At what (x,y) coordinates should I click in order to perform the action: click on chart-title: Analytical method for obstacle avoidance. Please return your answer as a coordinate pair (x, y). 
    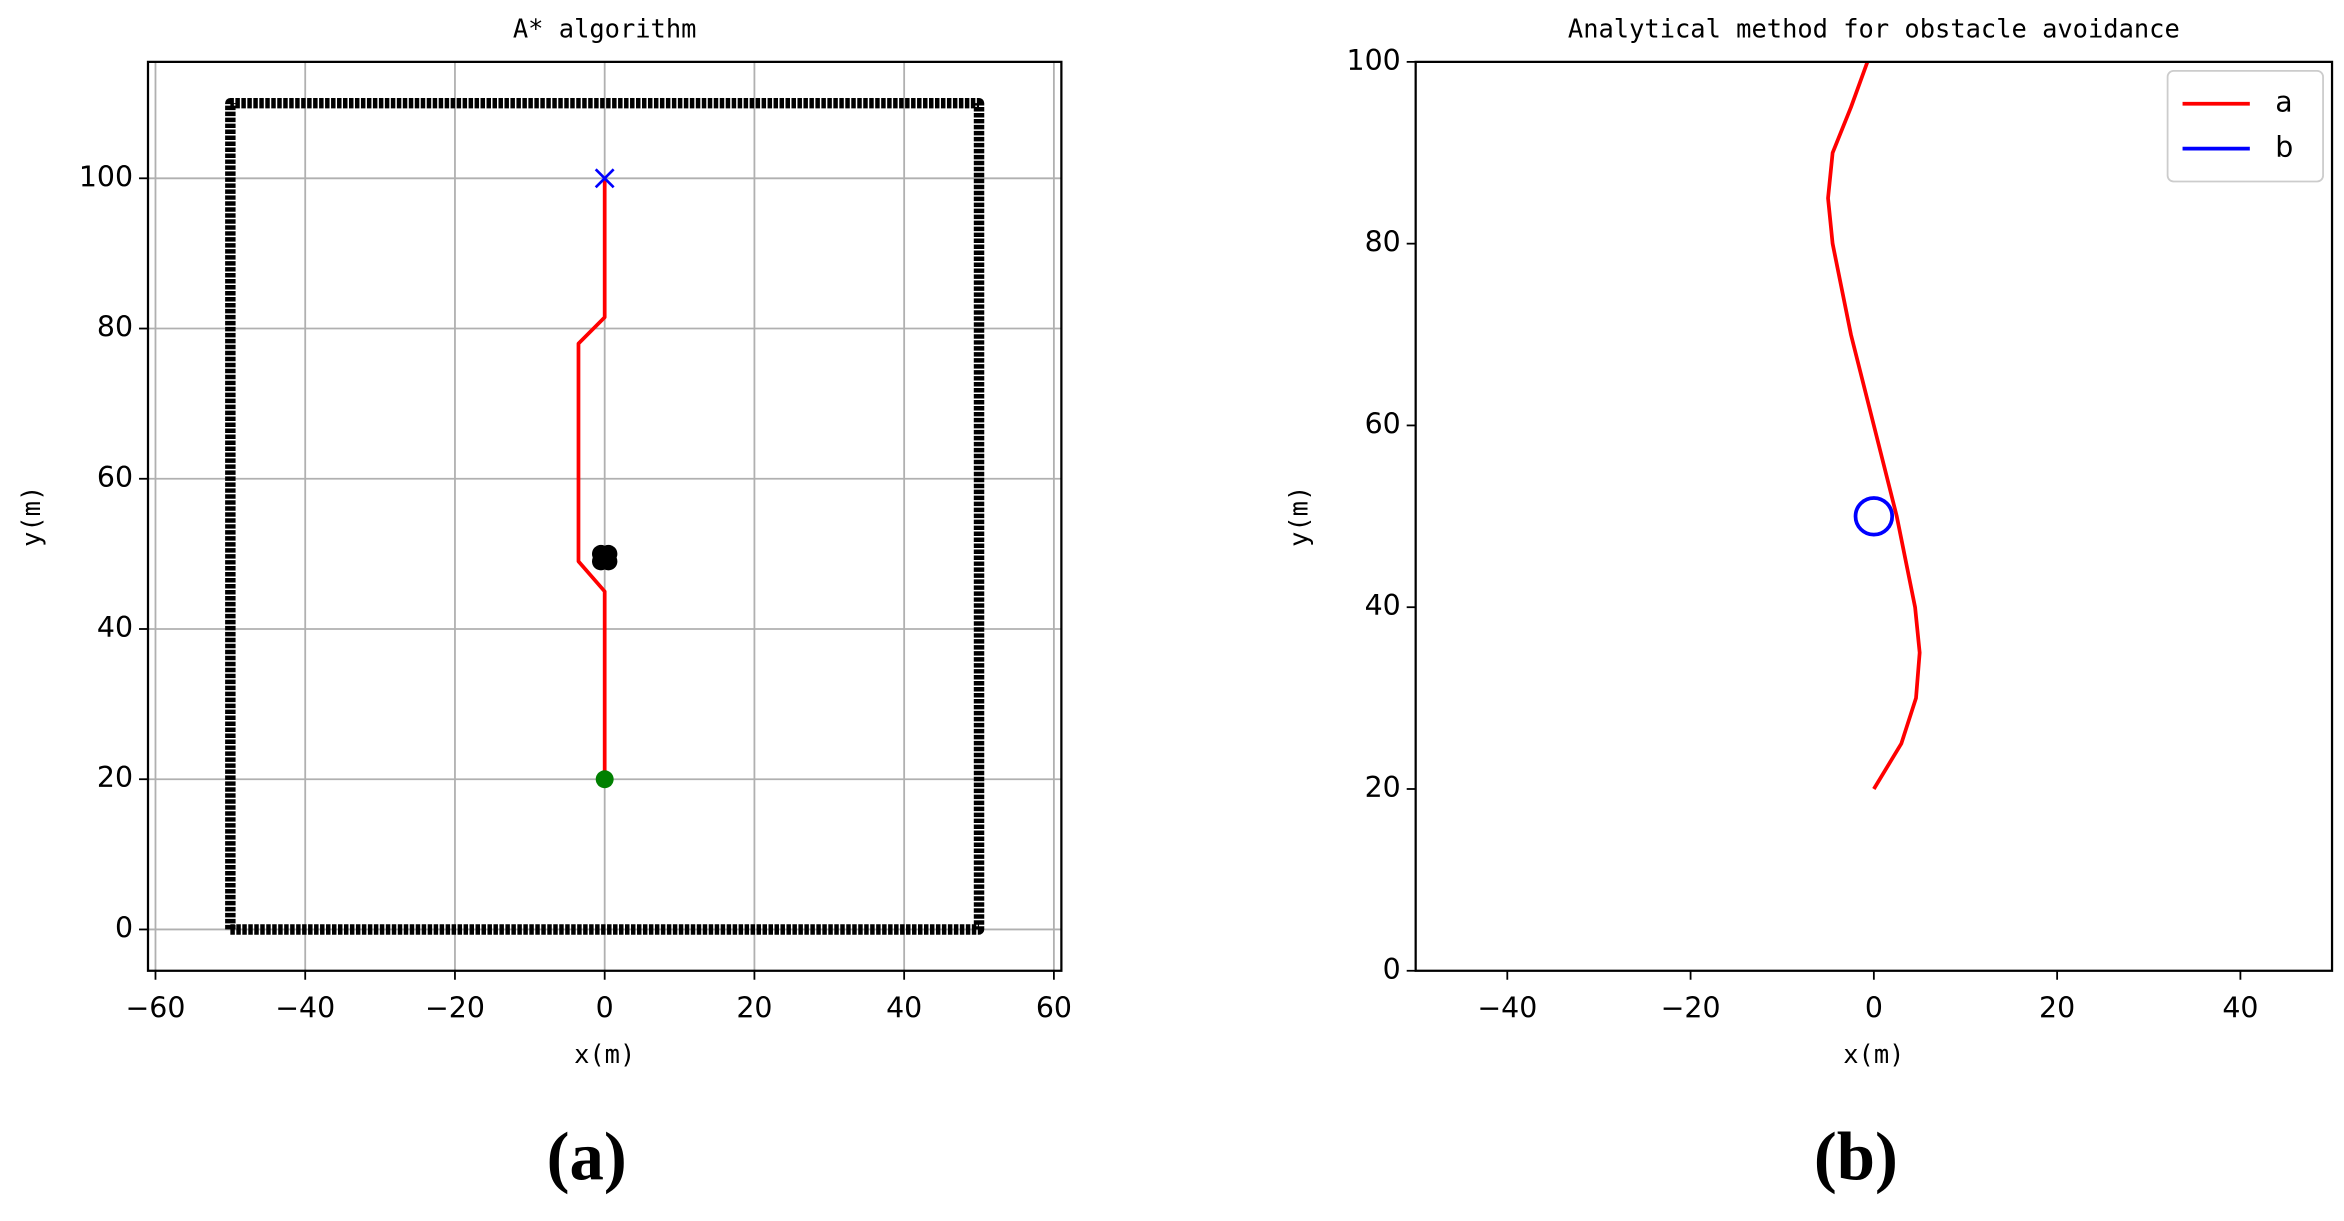
    Looking at the image, I should click on (1874, 28).